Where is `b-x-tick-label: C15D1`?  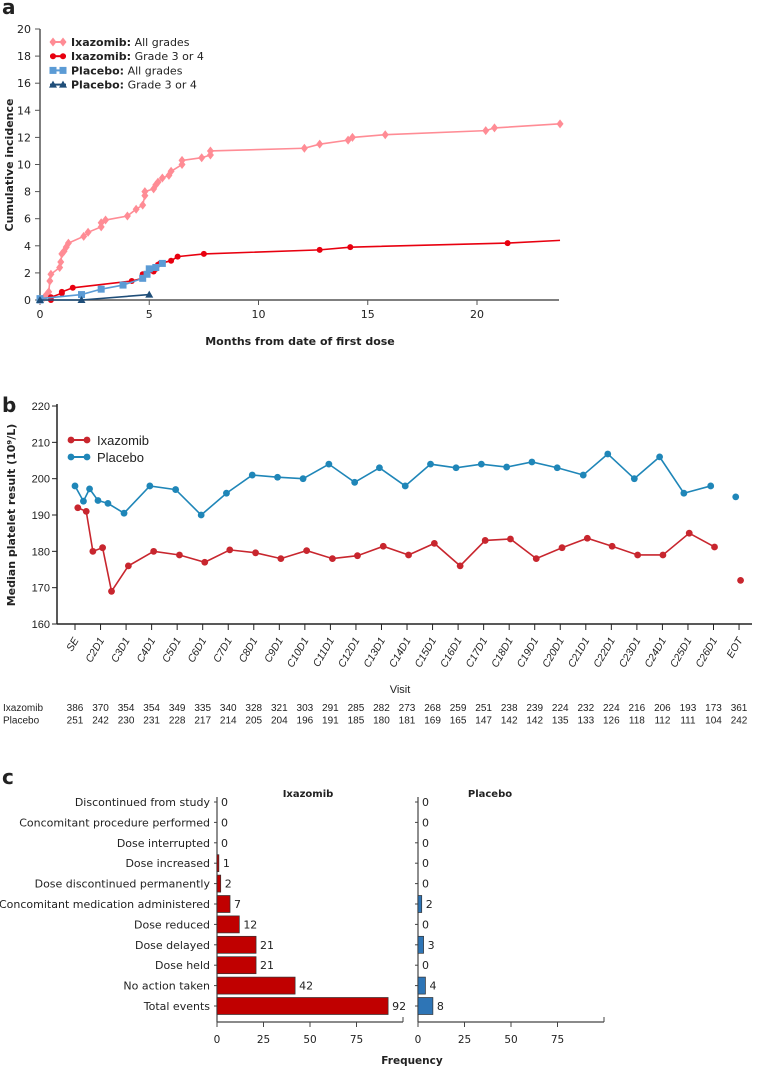 b-x-tick-label: C15D1 is located at coordinates (425, 653).